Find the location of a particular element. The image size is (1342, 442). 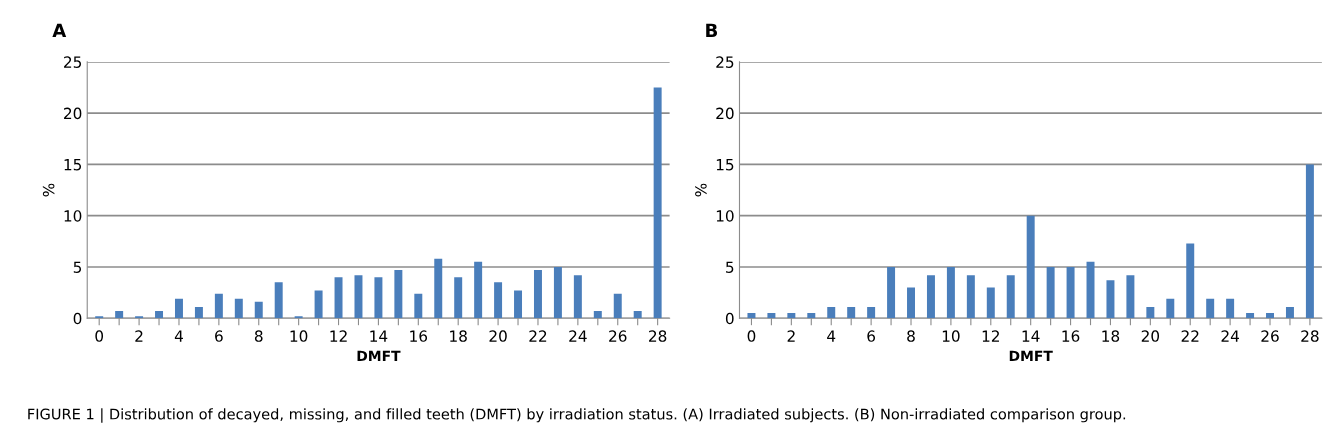

chart-title: B is located at coordinates (712, 30).